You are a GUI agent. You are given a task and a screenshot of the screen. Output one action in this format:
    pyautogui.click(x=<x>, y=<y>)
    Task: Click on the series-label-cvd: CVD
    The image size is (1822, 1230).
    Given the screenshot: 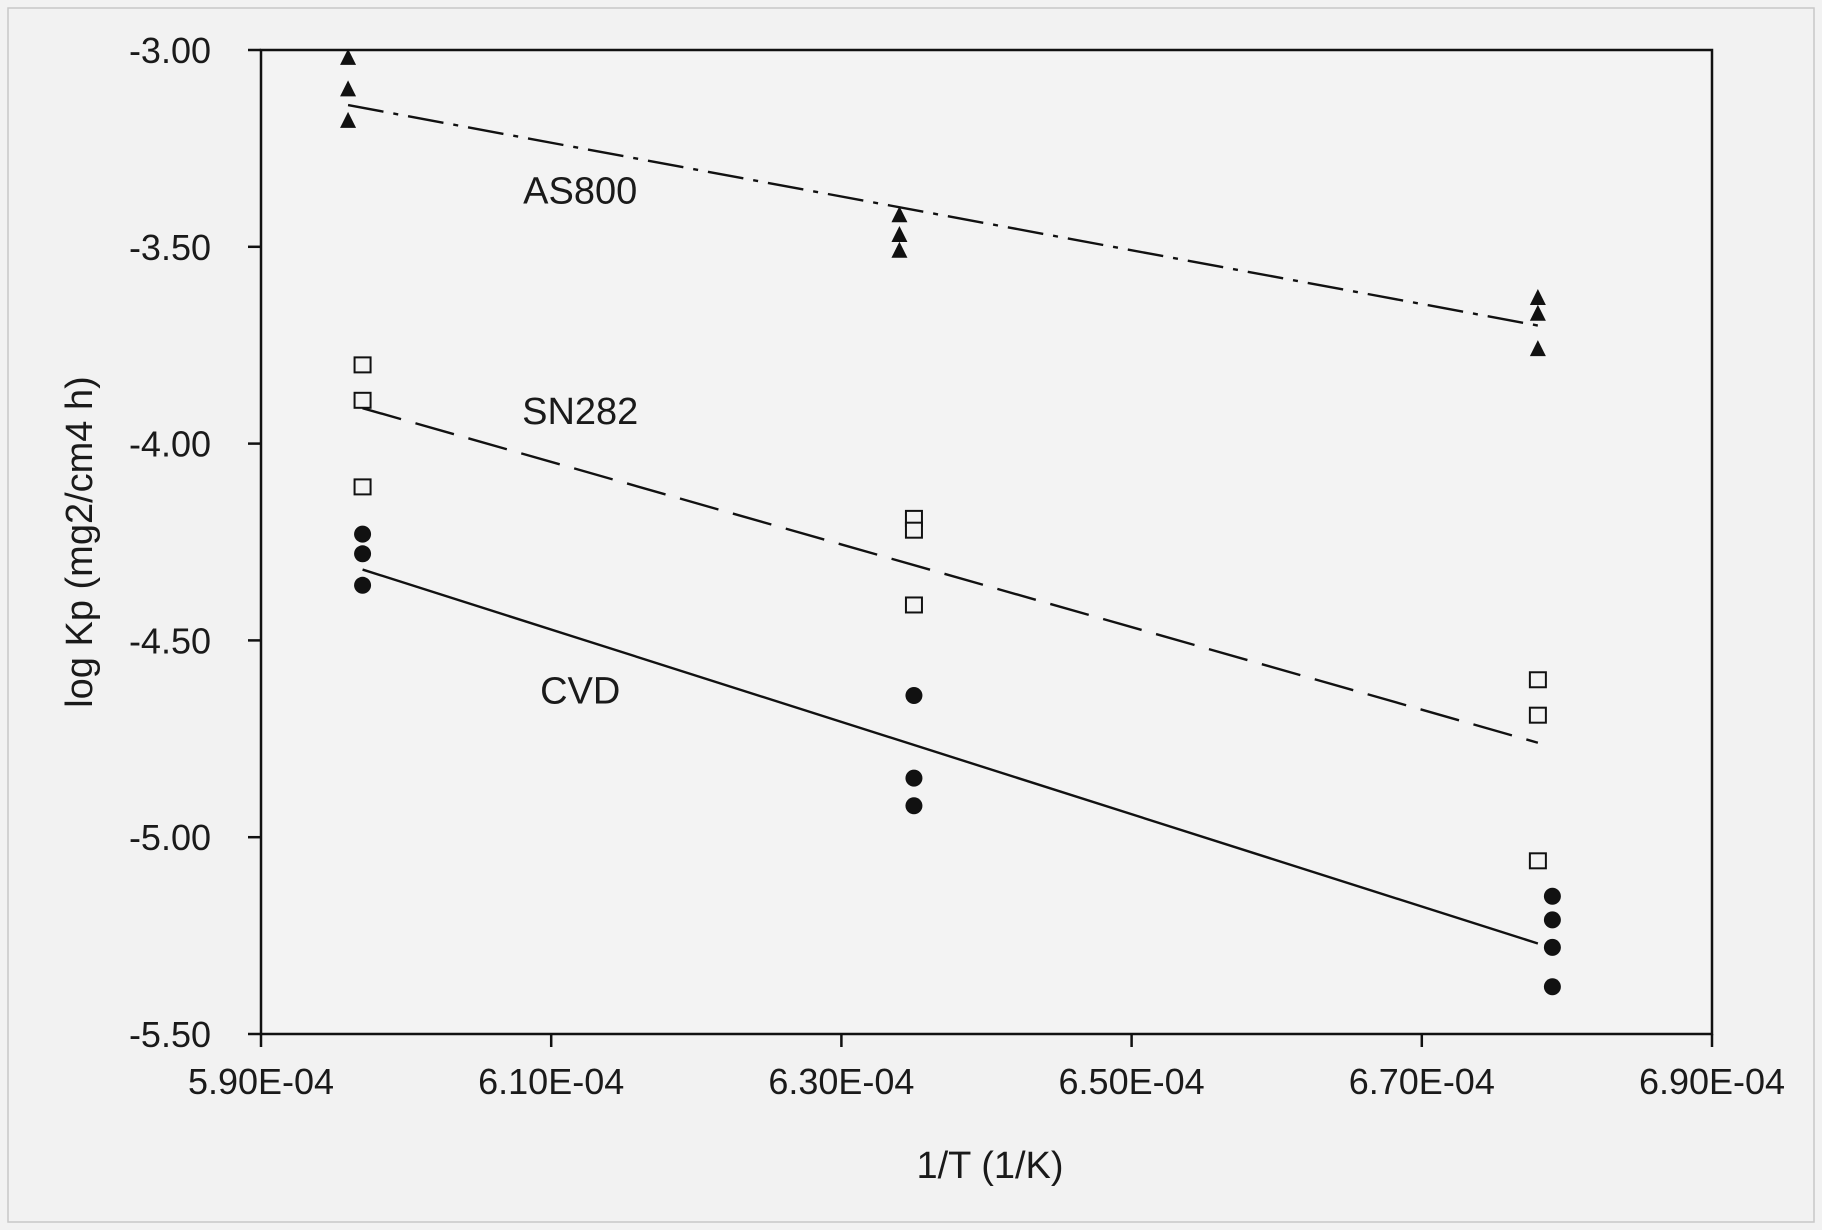 What is the action you would take?
    pyautogui.click(x=580, y=691)
    